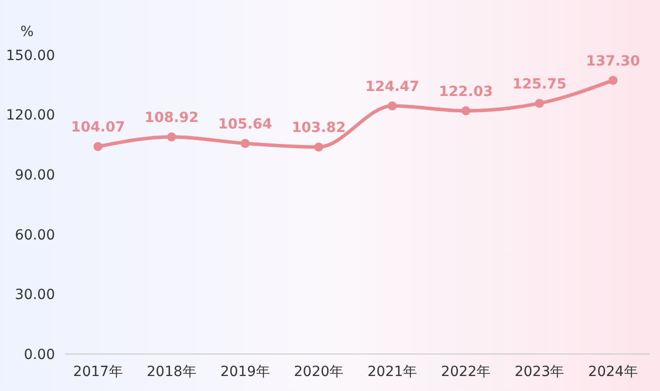  Describe the element at coordinates (98, 128) in the screenshot. I see `data-label: 104.07` at that location.